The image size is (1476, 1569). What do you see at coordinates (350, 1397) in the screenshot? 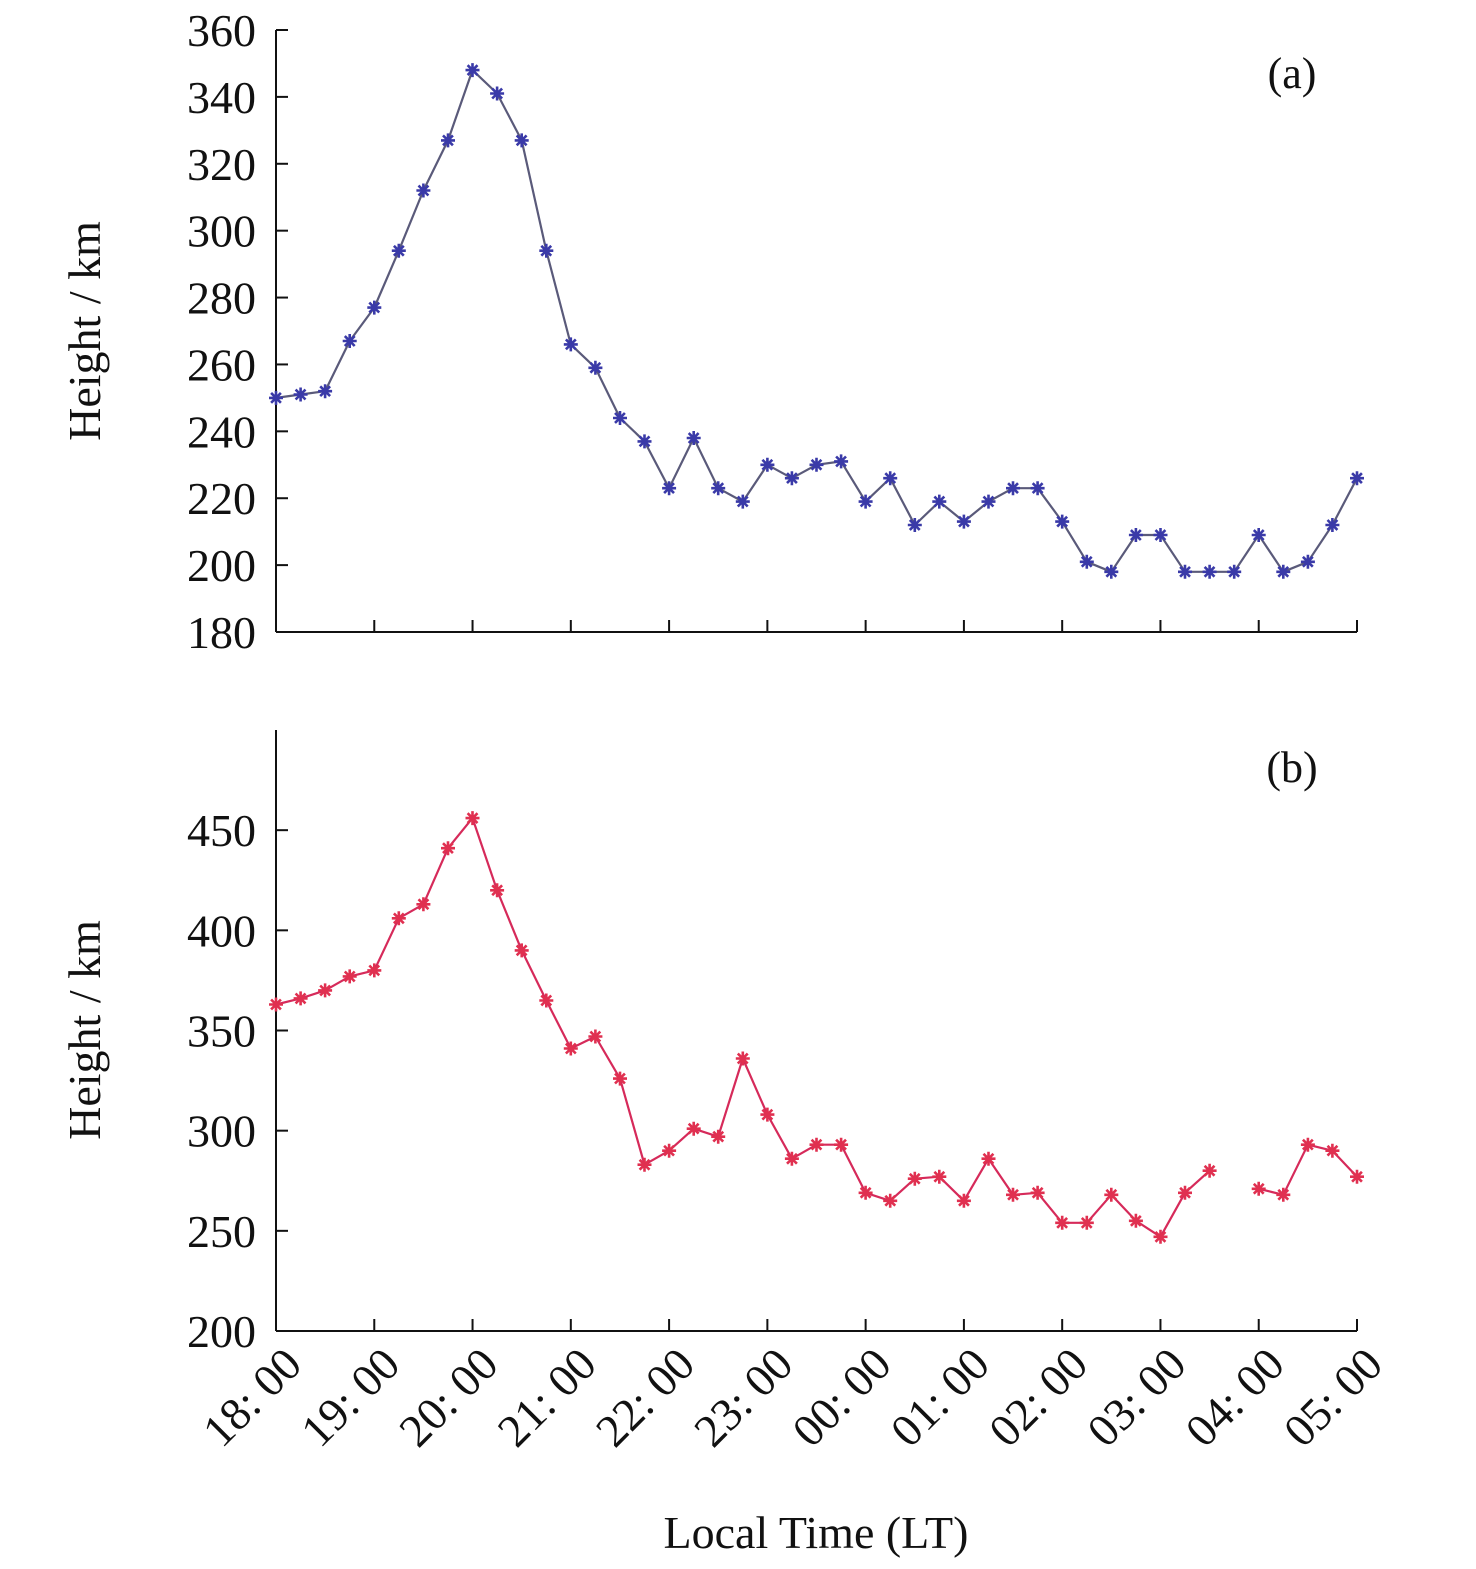
I see `x-tick-label: 19: 00` at bounding box center [350, 1397].